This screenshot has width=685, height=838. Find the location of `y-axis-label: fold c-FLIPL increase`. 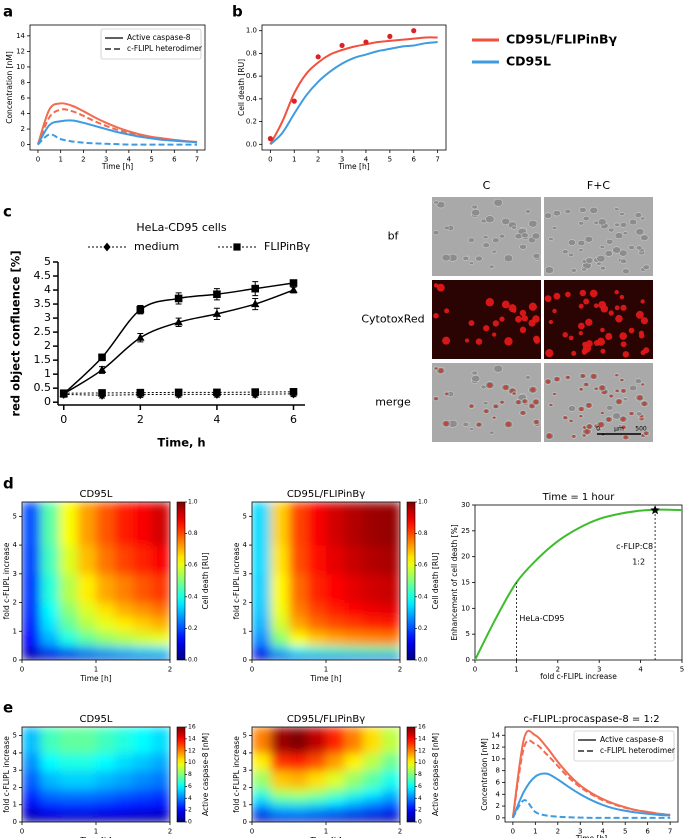

y-axis-label: fold c-FLIPL increase is located at coordinates (6, 774).